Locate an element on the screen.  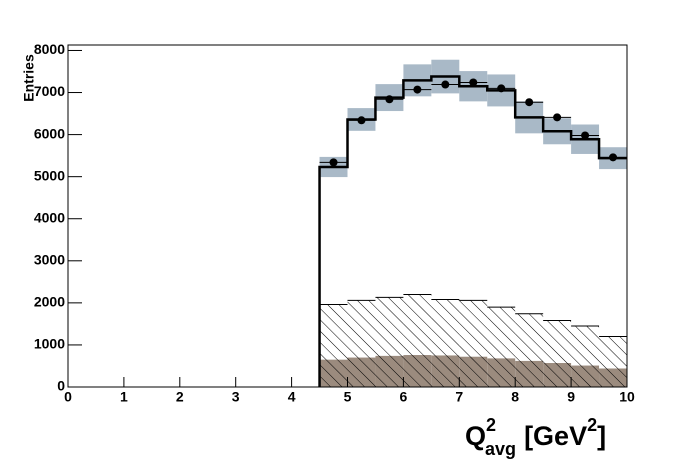
x-label-sub: avg is located at coordinates (500, 449).